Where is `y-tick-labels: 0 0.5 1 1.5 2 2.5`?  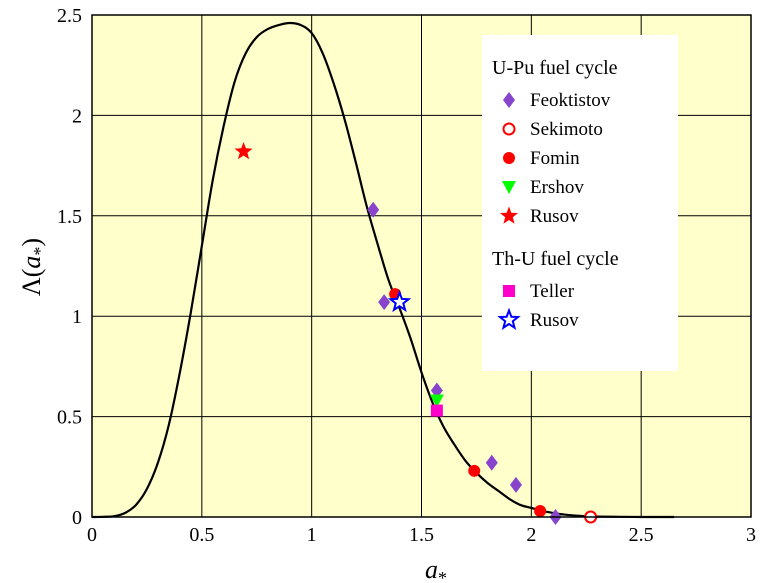
y-tick-labels: 0 0.5 1 1.5 2 2.5 is located at coordinates (69, 267).